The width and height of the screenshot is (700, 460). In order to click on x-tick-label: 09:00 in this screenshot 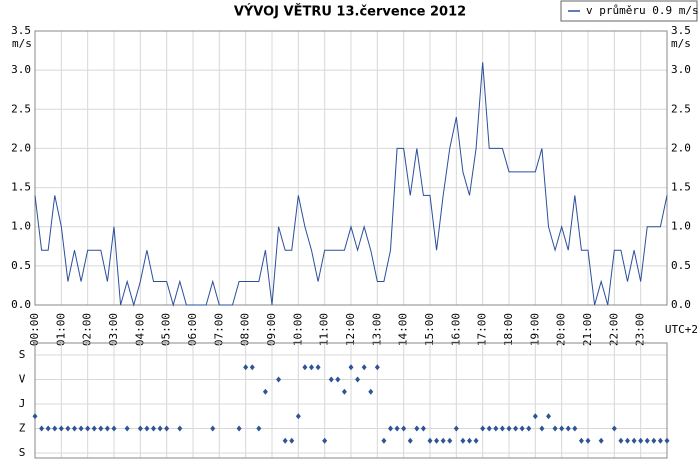, I will do `click(271, 329)`.